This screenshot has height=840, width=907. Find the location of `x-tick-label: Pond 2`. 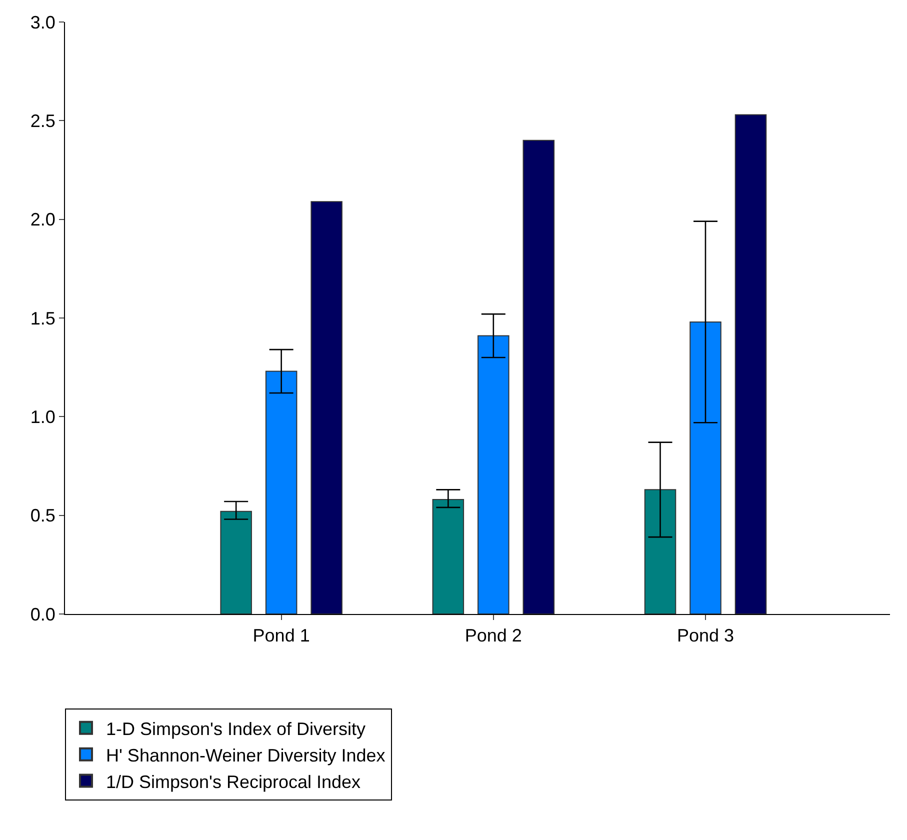

x-tick-label: Pond 2 is located at coordinates (493, 636).